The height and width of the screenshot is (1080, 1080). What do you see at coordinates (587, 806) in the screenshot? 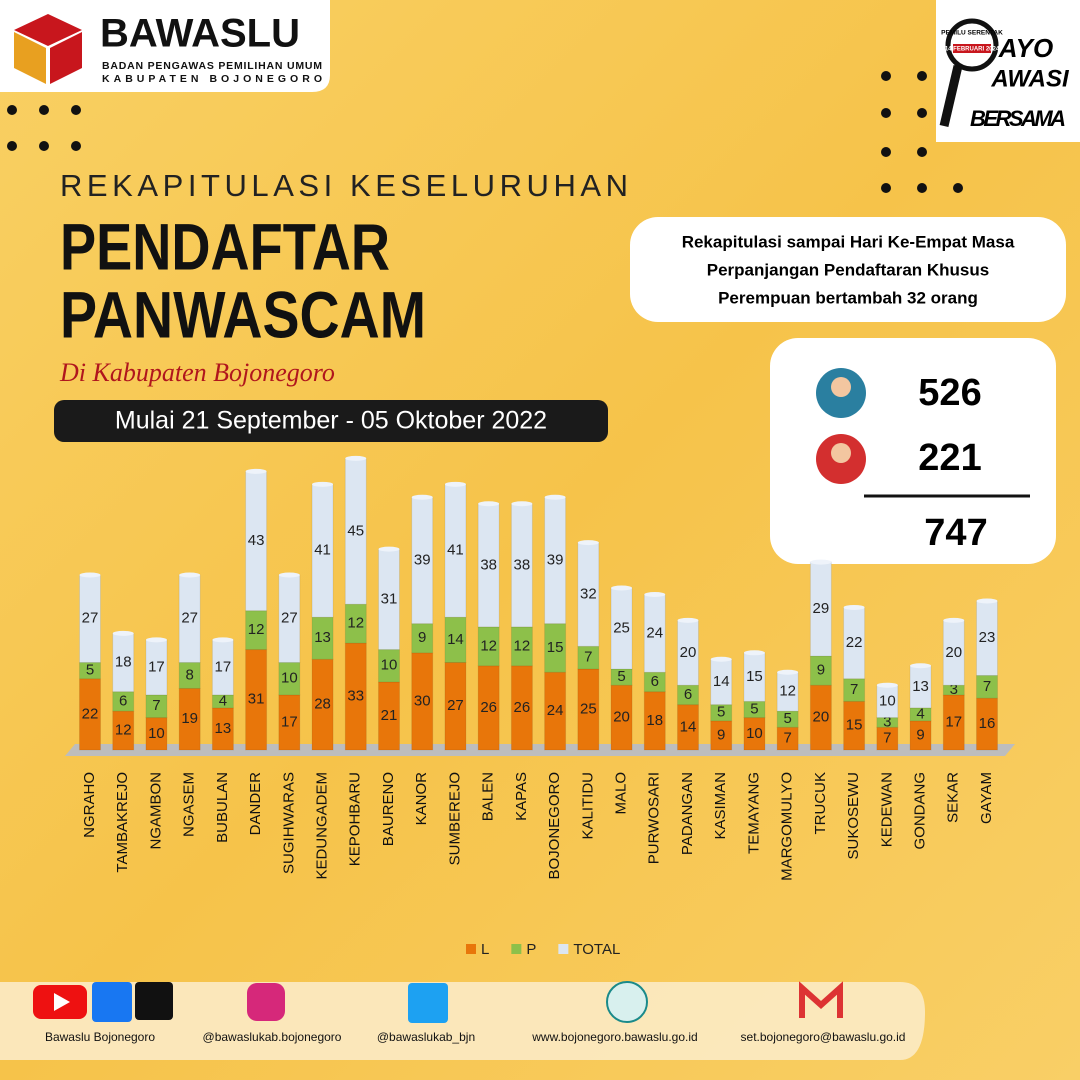
I see `x-tick-label: KALITIDU` at bounding box center [587, 806].